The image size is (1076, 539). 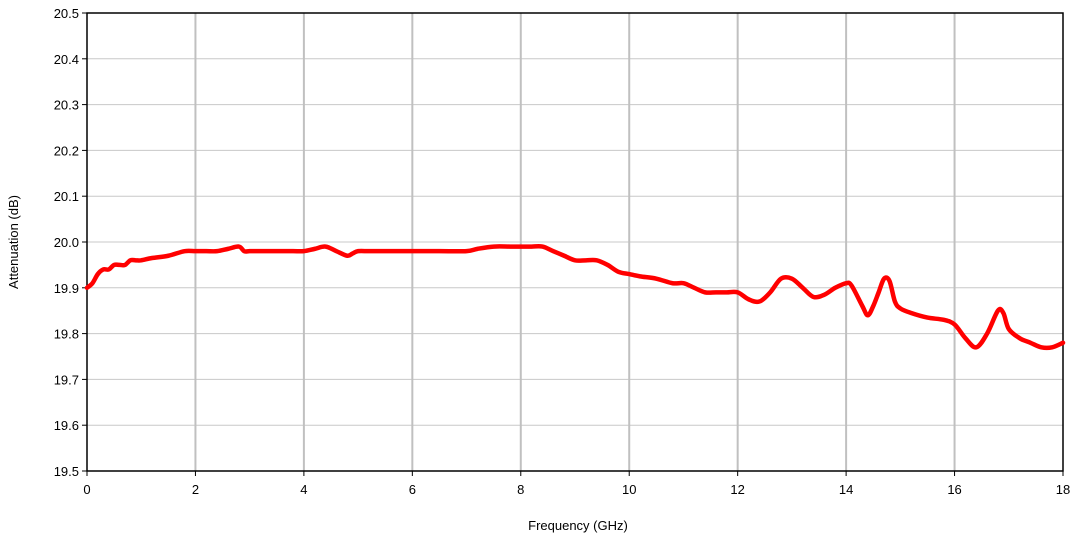 I want to click on y-tick-label: 20.0, so click(x=66, y=242).